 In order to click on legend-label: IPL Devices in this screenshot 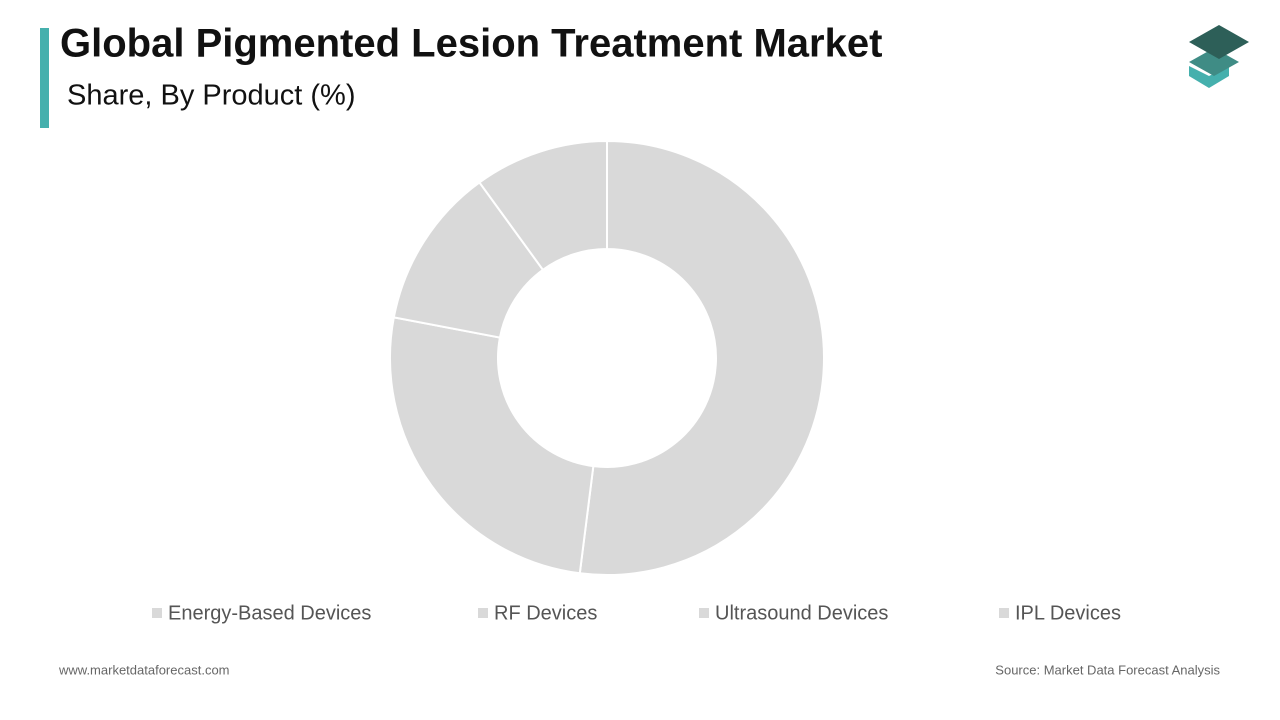, I will do `click(1068, 613)`.